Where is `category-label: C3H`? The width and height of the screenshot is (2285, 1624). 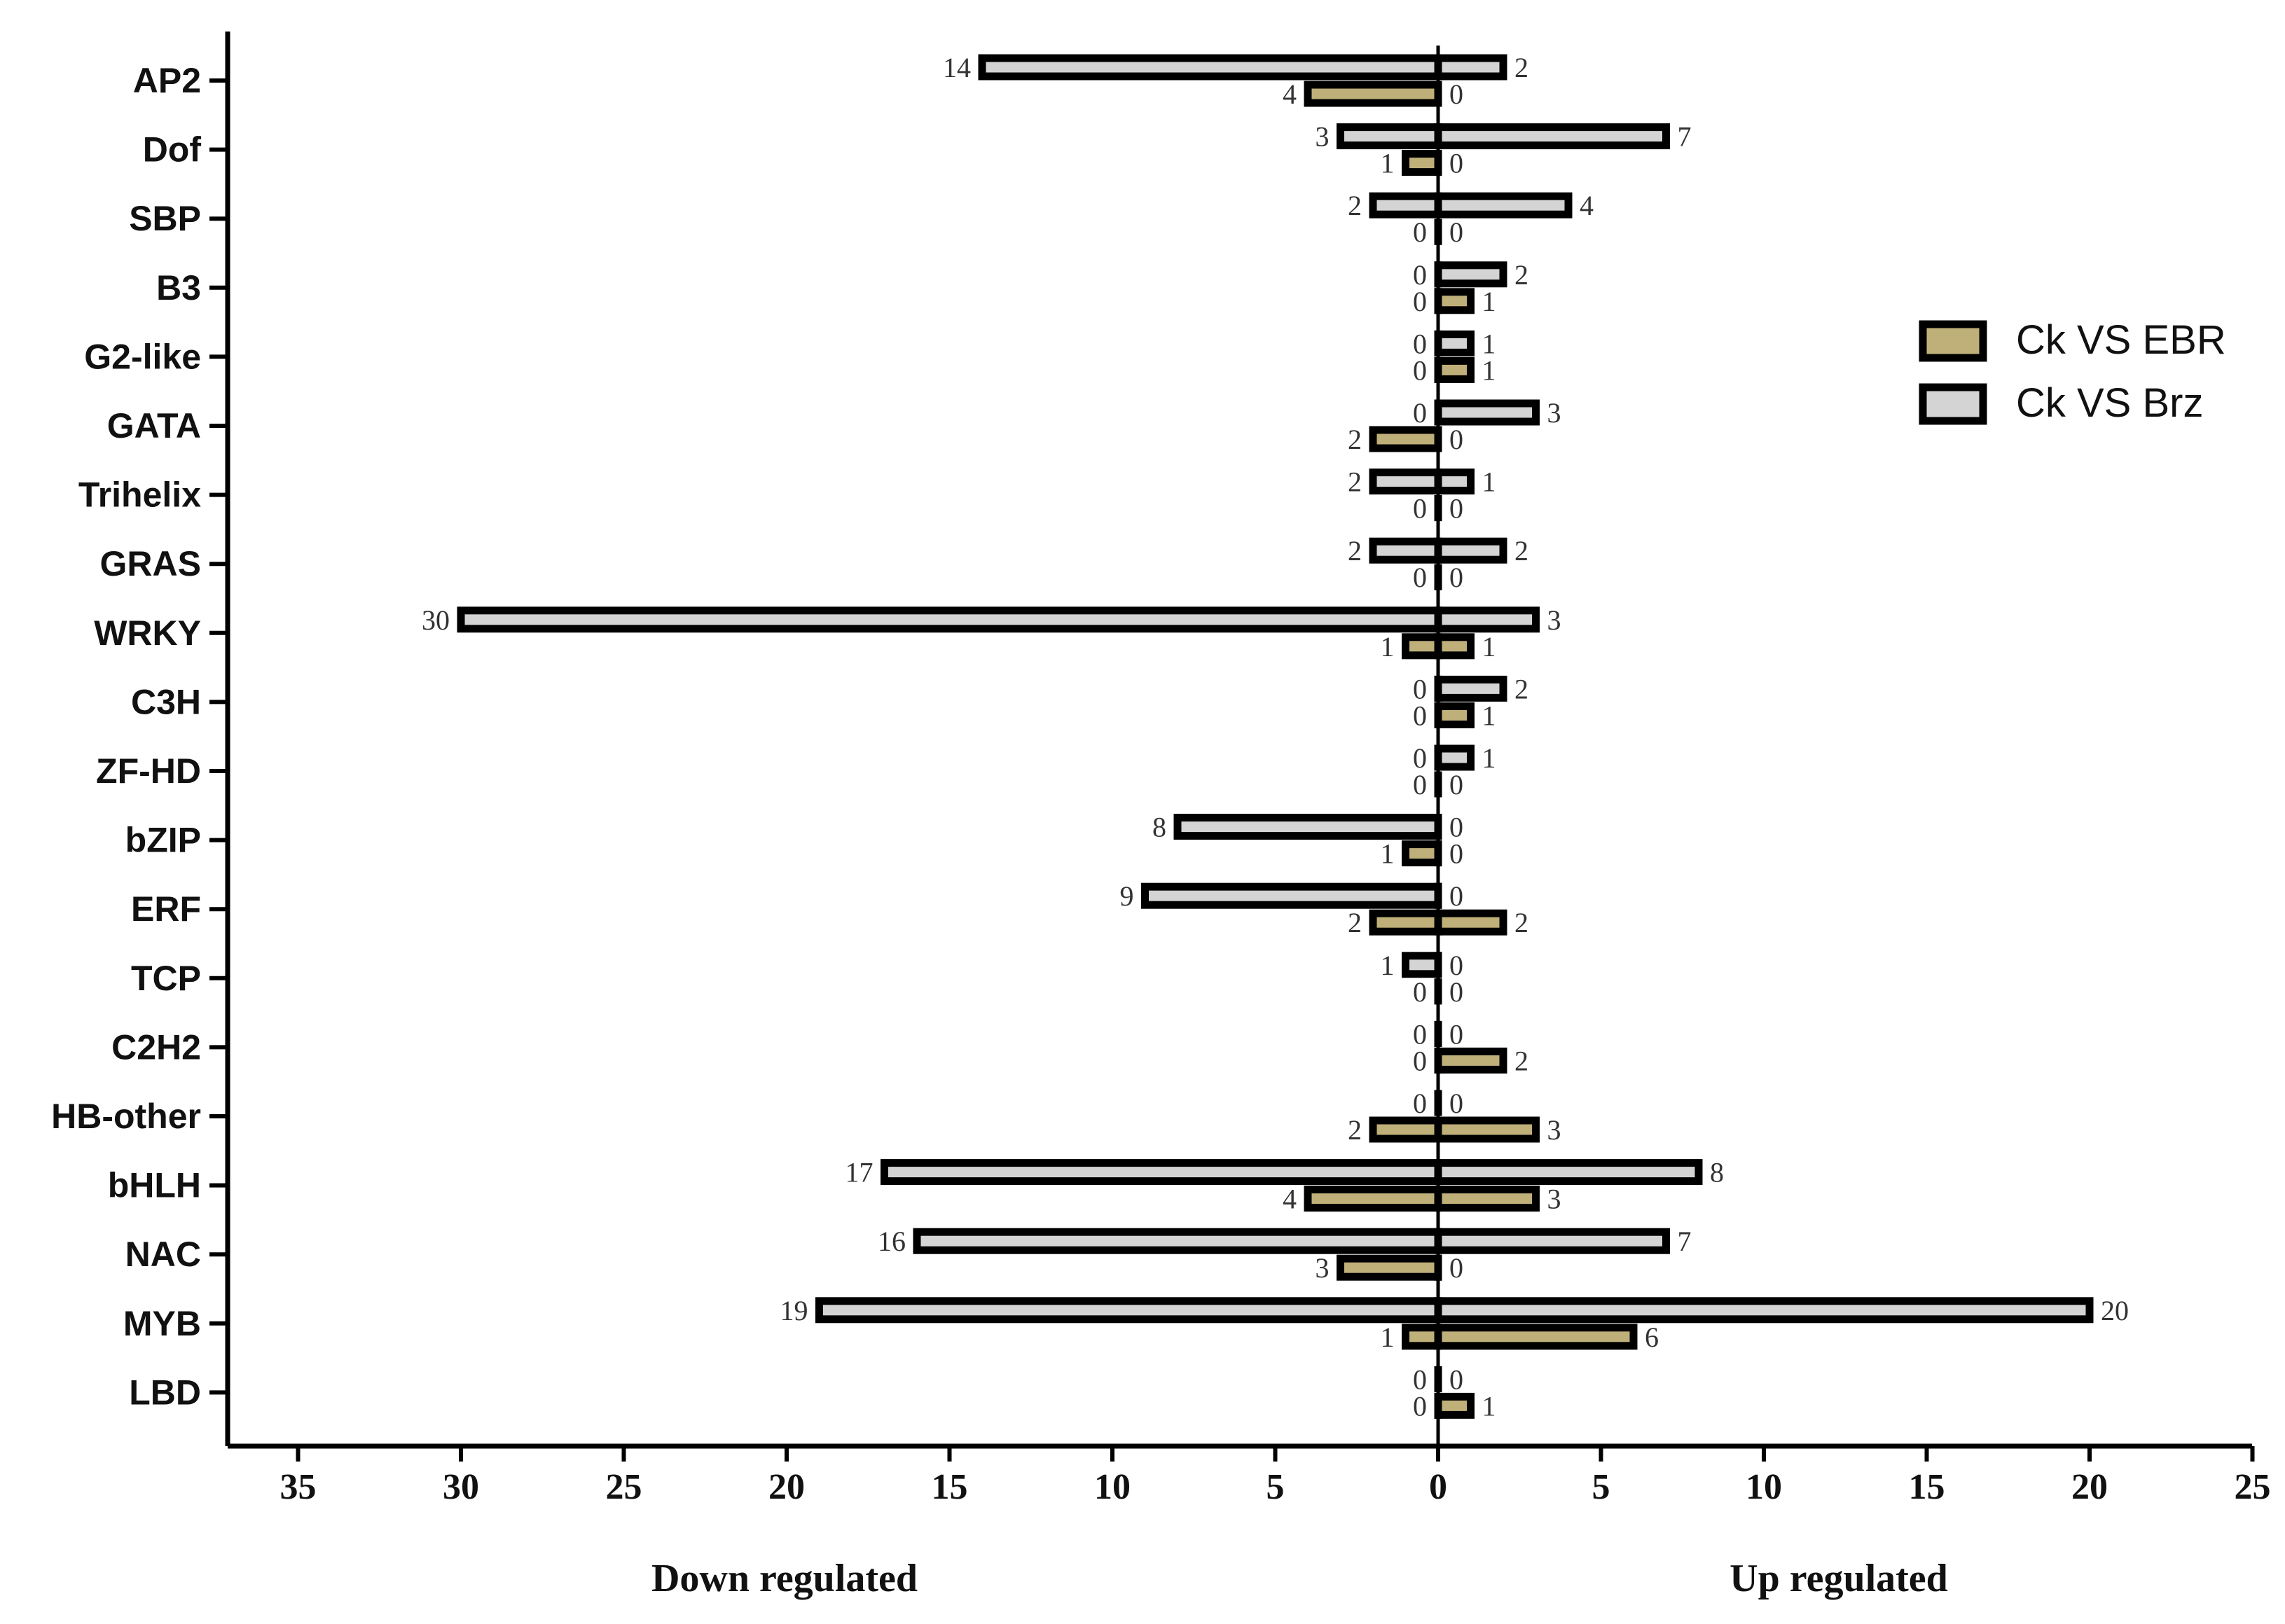
category-label: C3H is located at coordinates (166, 701).